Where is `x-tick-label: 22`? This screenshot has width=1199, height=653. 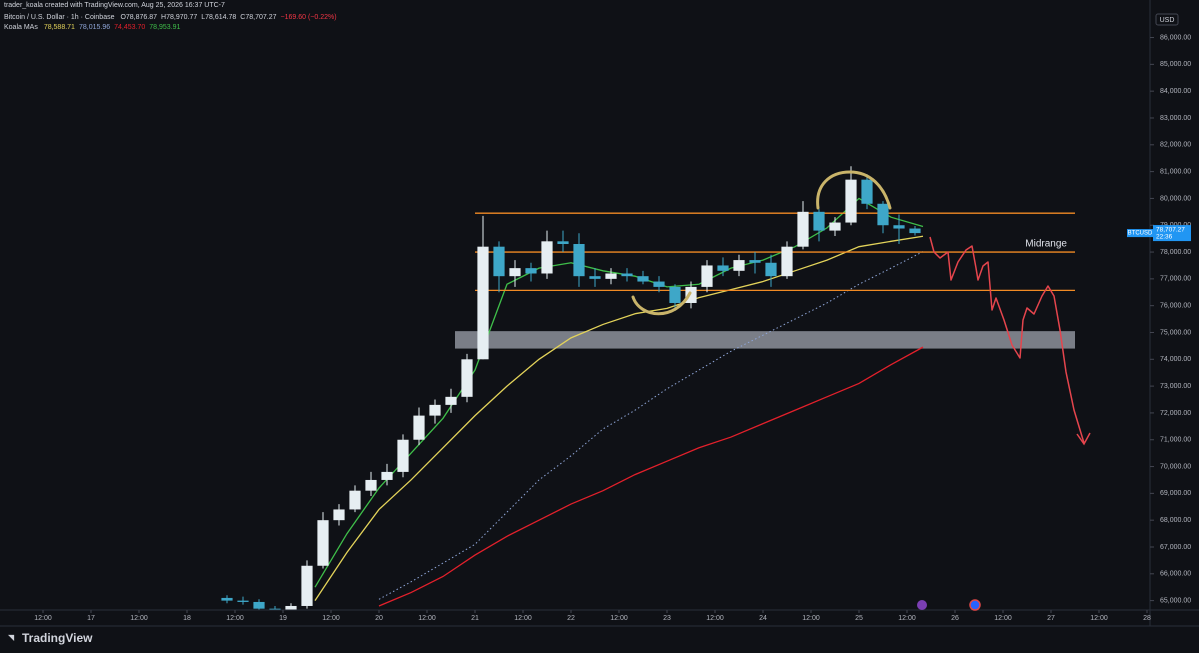
x-tick-label: 22 is located at coordinates (571, 618).